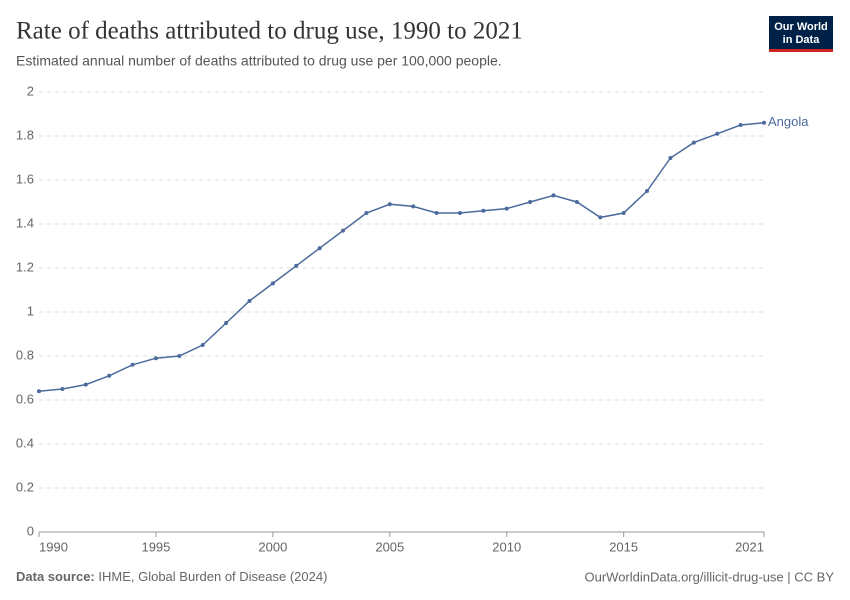  What do you see at coordinates (30, 530) in the screenshot?
I see `y-tick-label: 0` at bounding box center [30, 530].